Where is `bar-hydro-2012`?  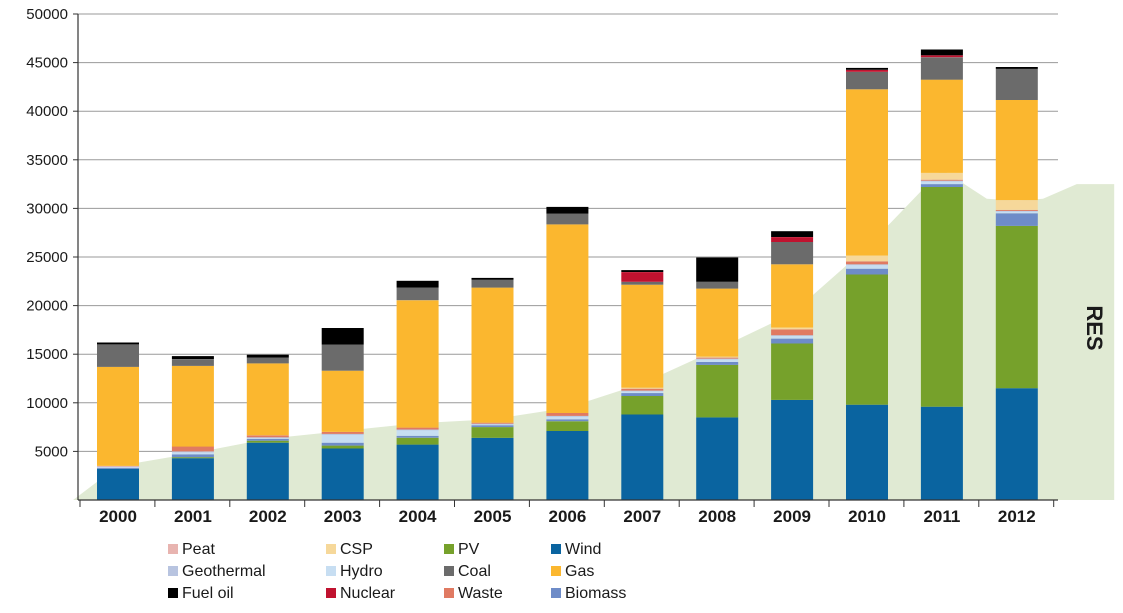
bar-hydro-2012 is located at coordinates (1016, 212).